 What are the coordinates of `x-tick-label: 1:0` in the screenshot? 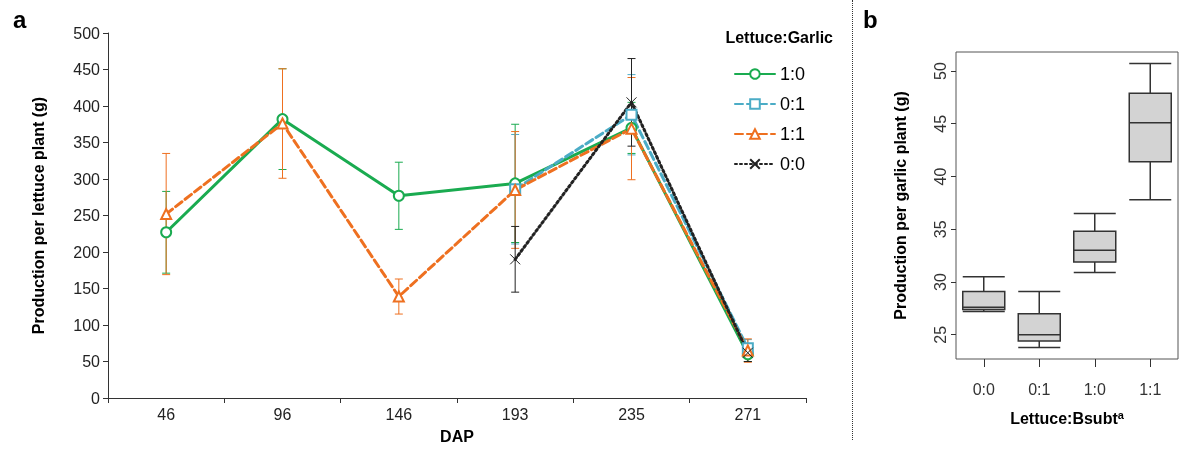 It's located at (1094, 389).